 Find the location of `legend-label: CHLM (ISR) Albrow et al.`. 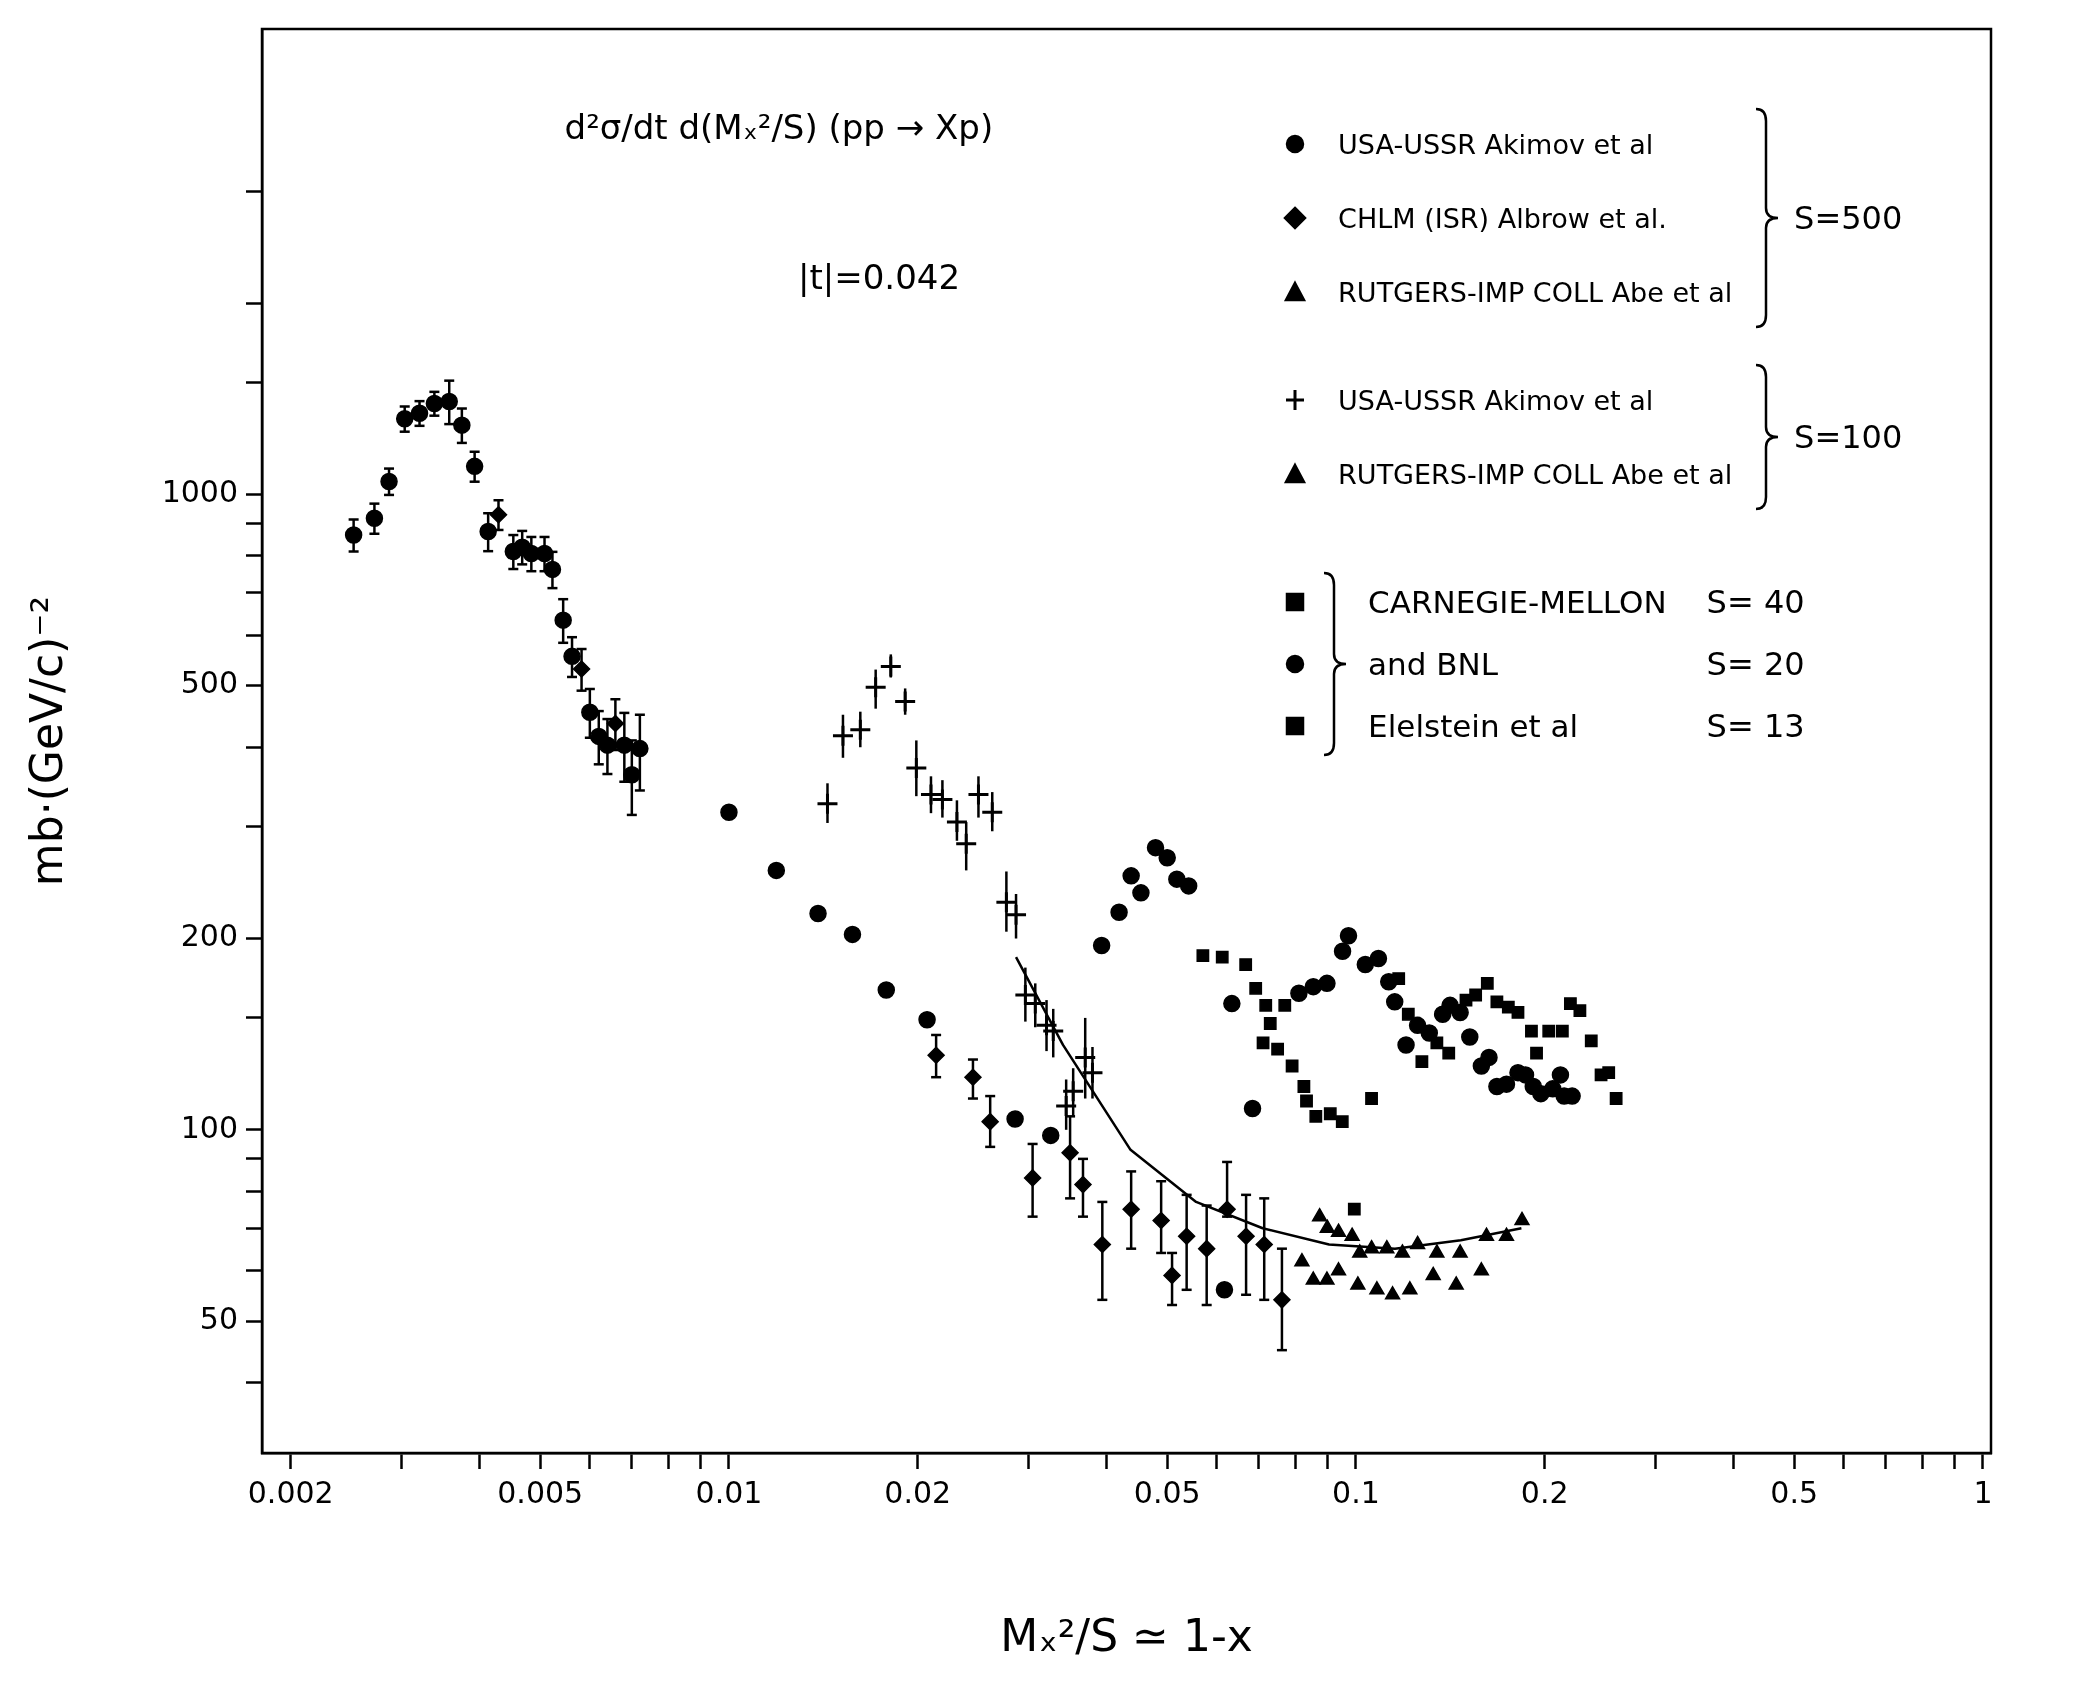

legend-label: CHLM (ISR) Albrow et al. is located at coordinates (1502, 218).